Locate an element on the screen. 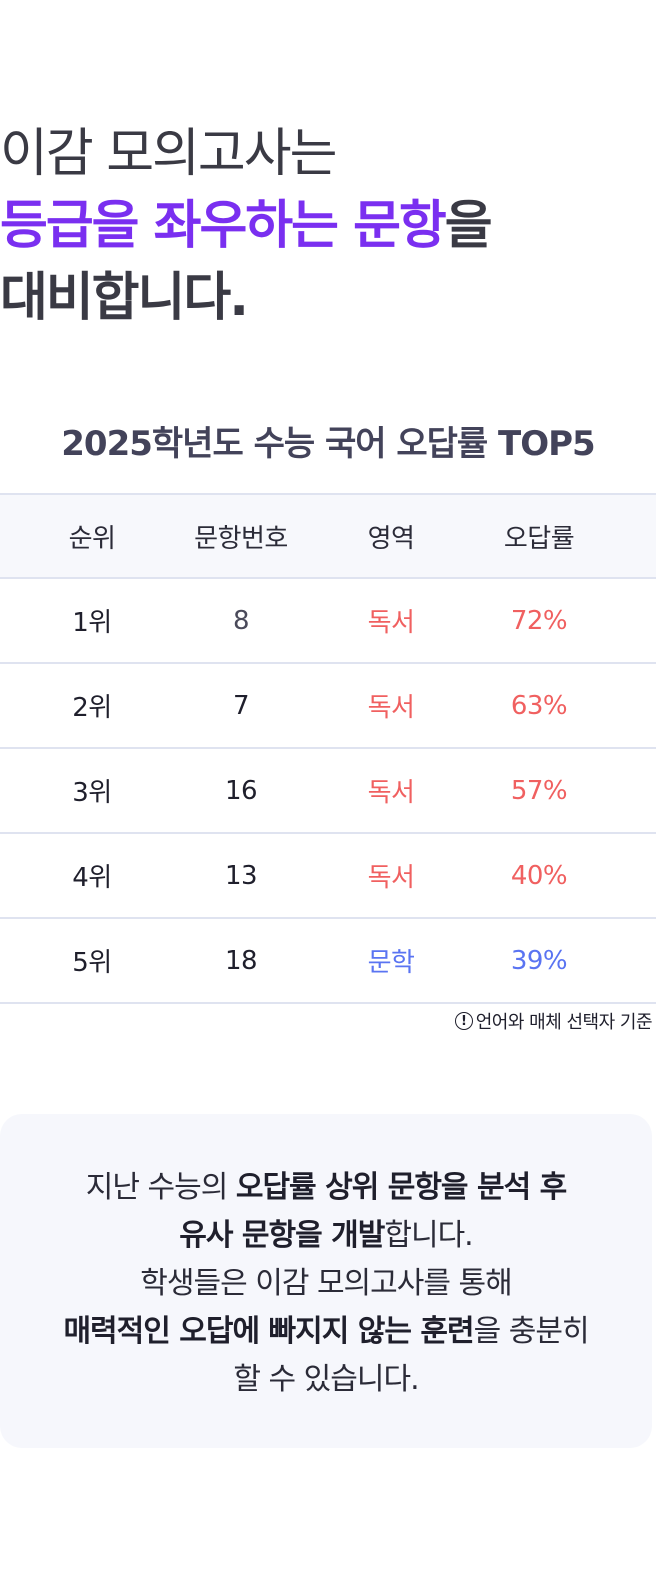  info-line-5-plain: 할 수 있습니다. is located at coordinates (326, 1379).